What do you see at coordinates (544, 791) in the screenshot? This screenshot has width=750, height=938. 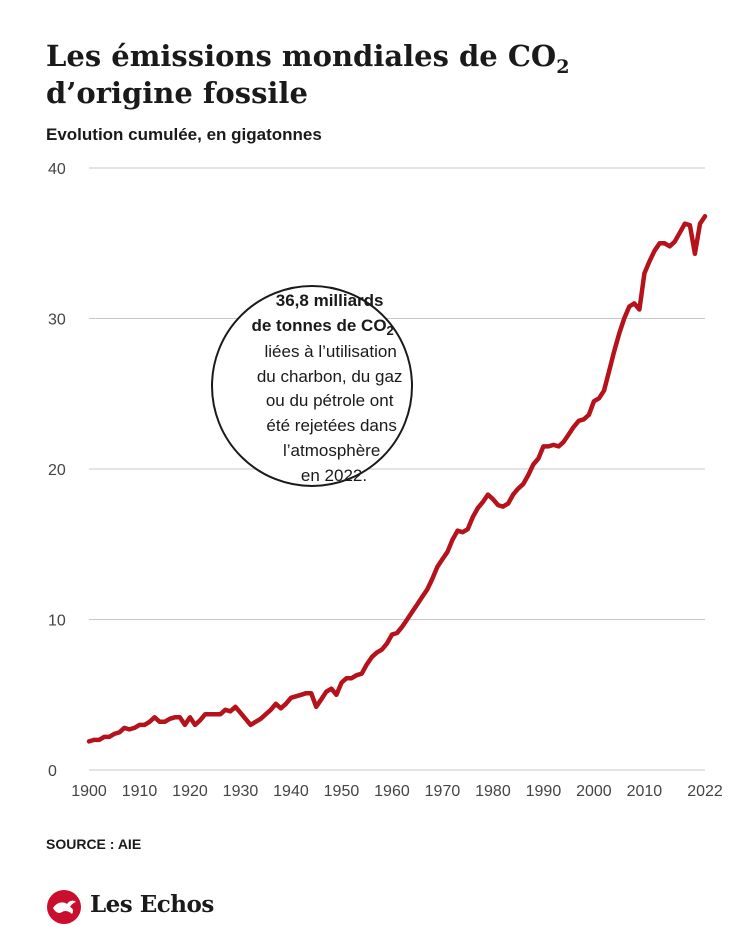 I see `x-tick-label: 1990` at bounding box center [544, 791].